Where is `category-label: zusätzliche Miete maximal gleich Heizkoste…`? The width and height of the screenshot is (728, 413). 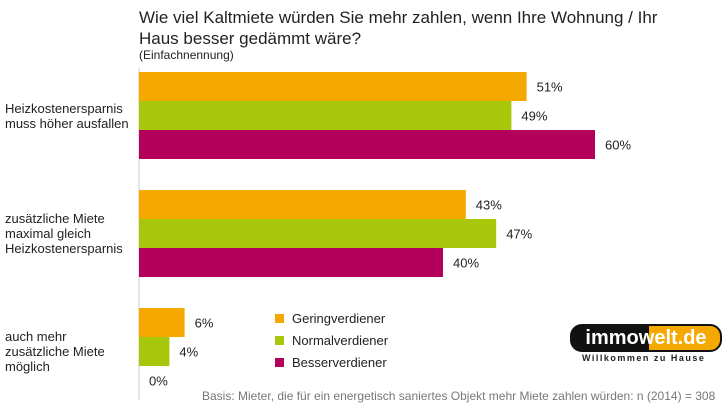 category-label: zusätzliche Miete maximal gleich Heizkoste… is located at coordinates (64, 233).